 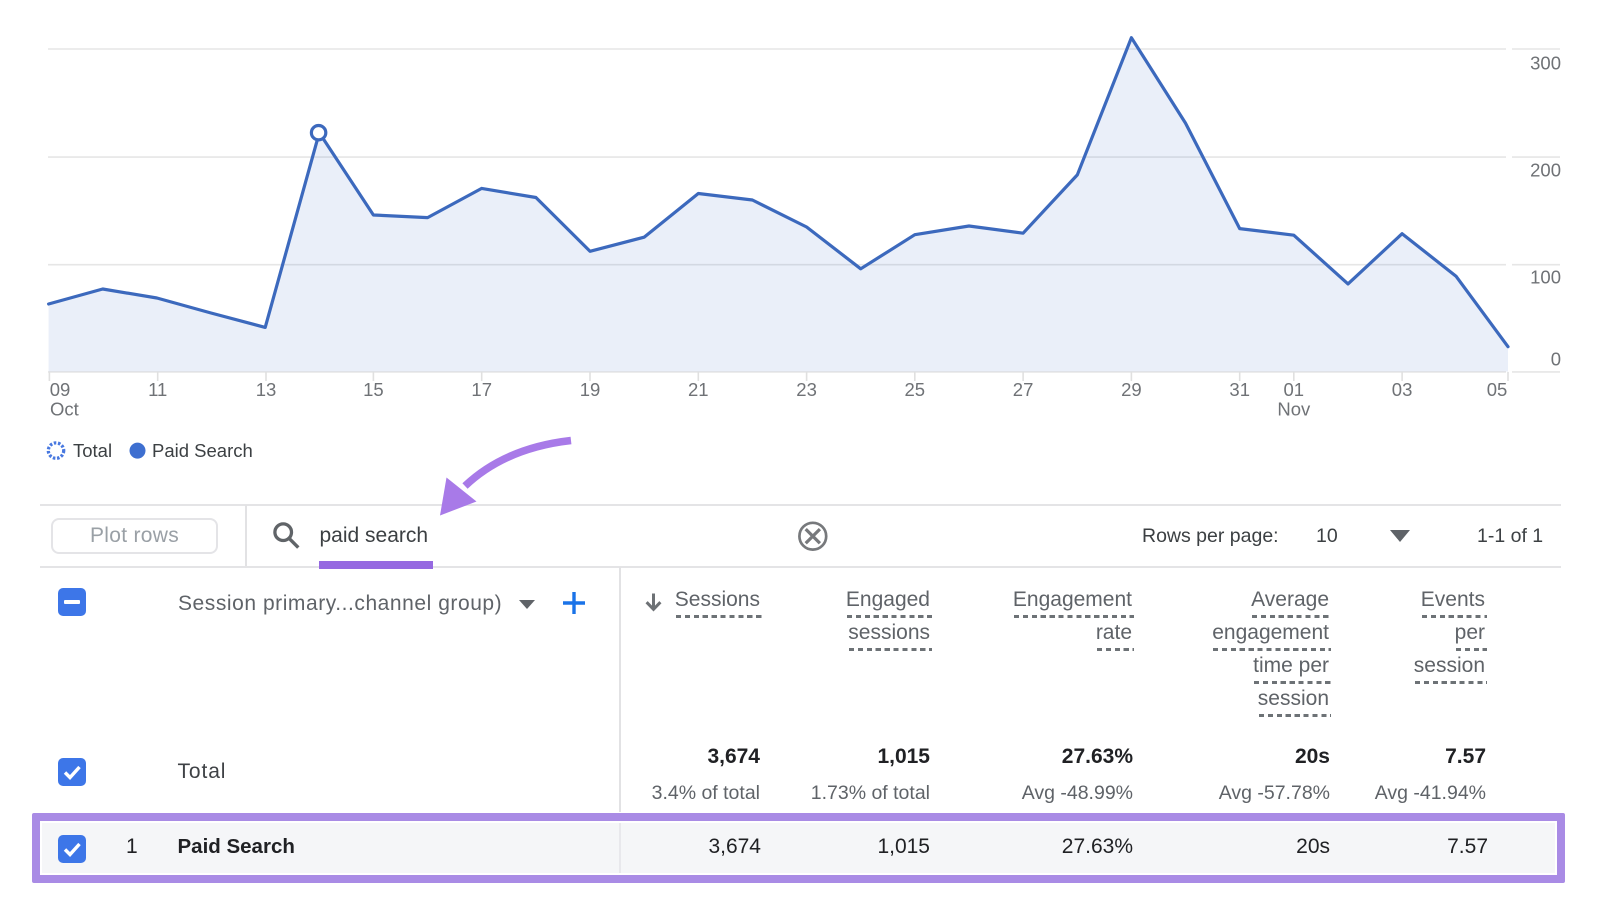 I want to click on svg-text: Paid Search, so click(x=202, y=450).